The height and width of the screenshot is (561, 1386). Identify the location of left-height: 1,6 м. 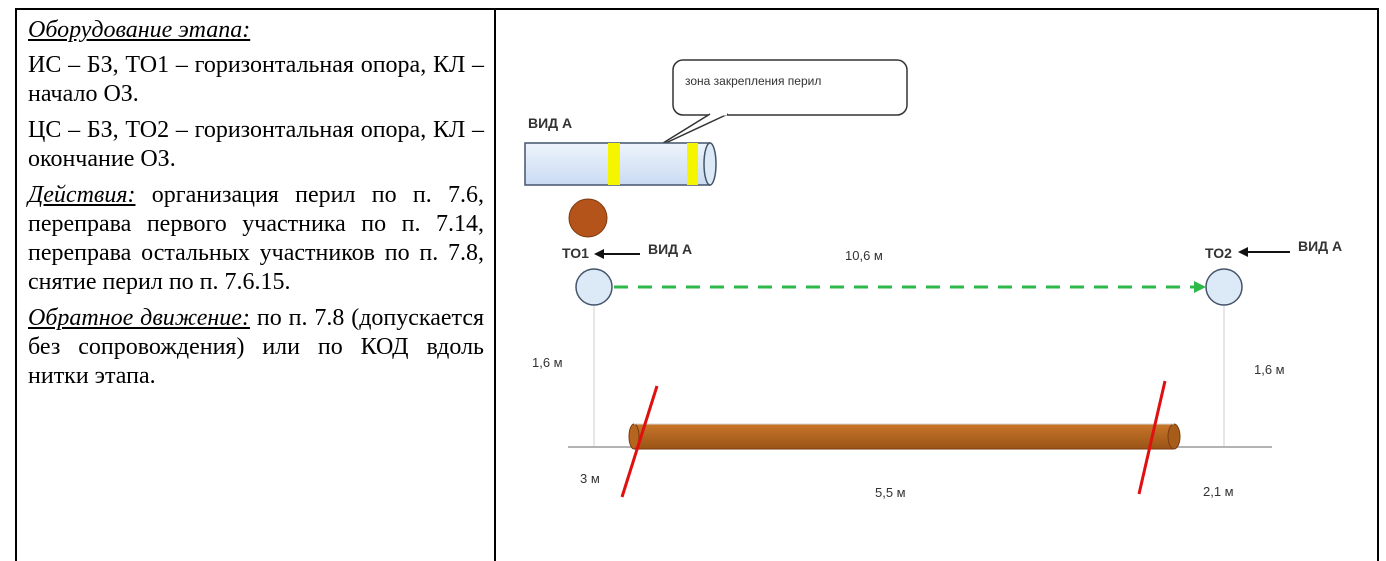
(547, 362).